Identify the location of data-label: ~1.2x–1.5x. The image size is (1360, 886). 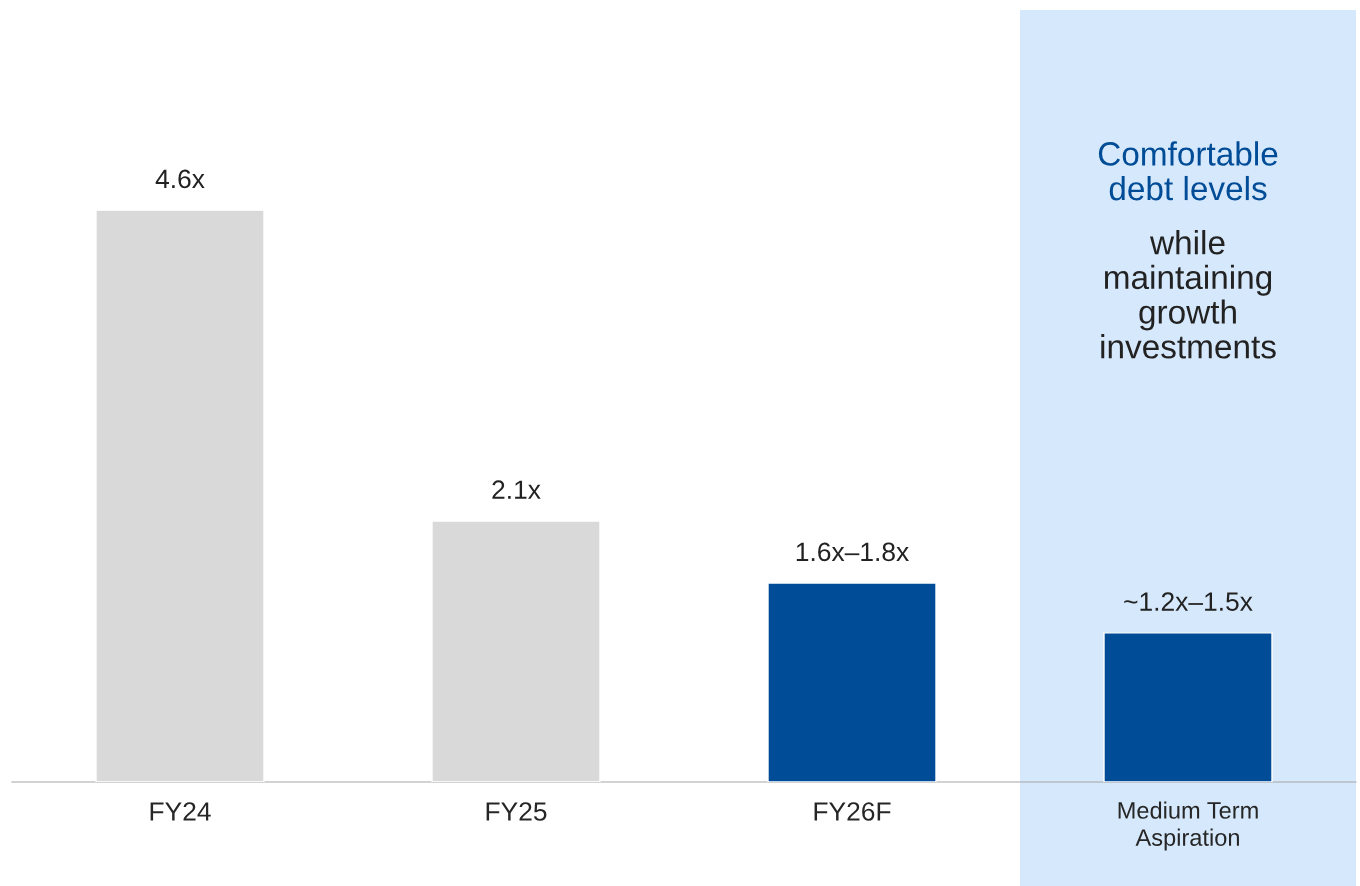
(1188, 601).